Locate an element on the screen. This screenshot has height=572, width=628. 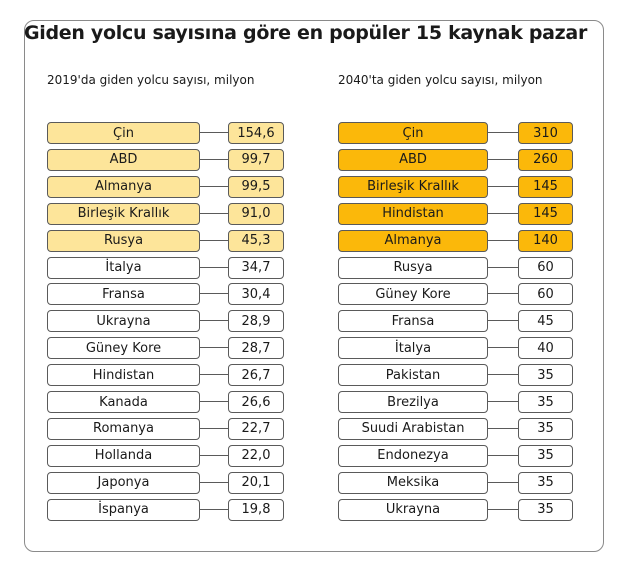
value-label: 45 is located at coordinates (545, 321).